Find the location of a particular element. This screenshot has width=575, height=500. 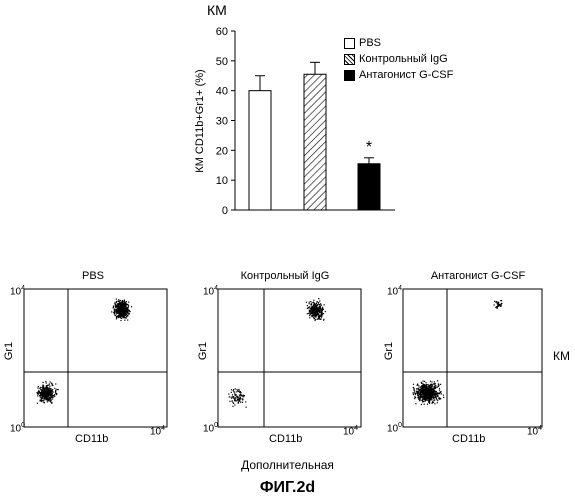

flow-xlabel-antagonist: CD11b is located at coordinates (468, 439).